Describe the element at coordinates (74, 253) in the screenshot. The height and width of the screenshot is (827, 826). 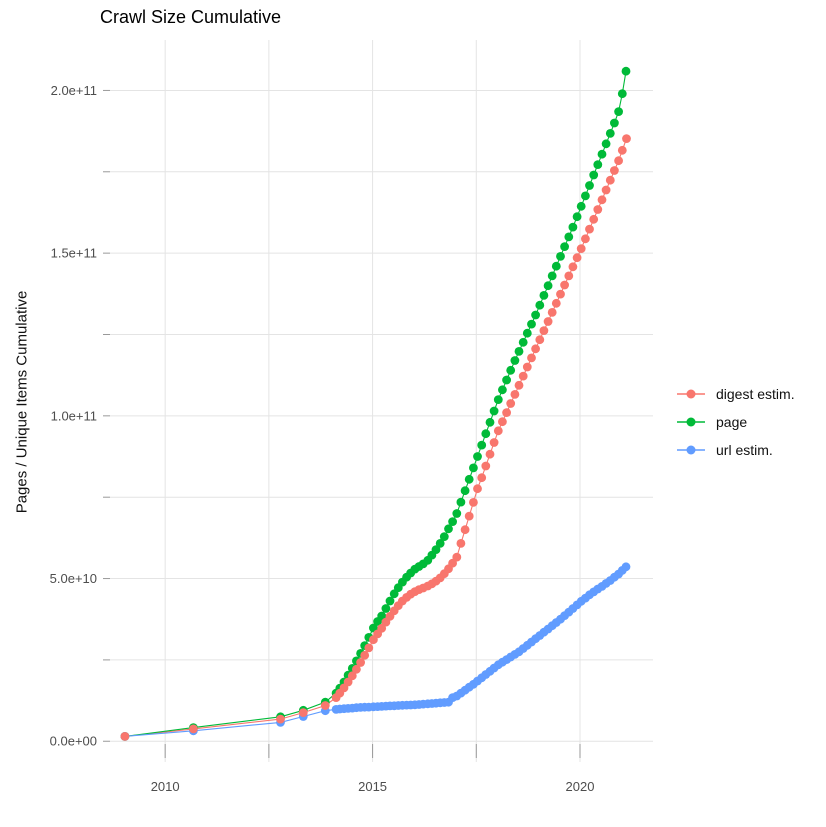
I see `y-tick-label: 1.5e+11` at that location.